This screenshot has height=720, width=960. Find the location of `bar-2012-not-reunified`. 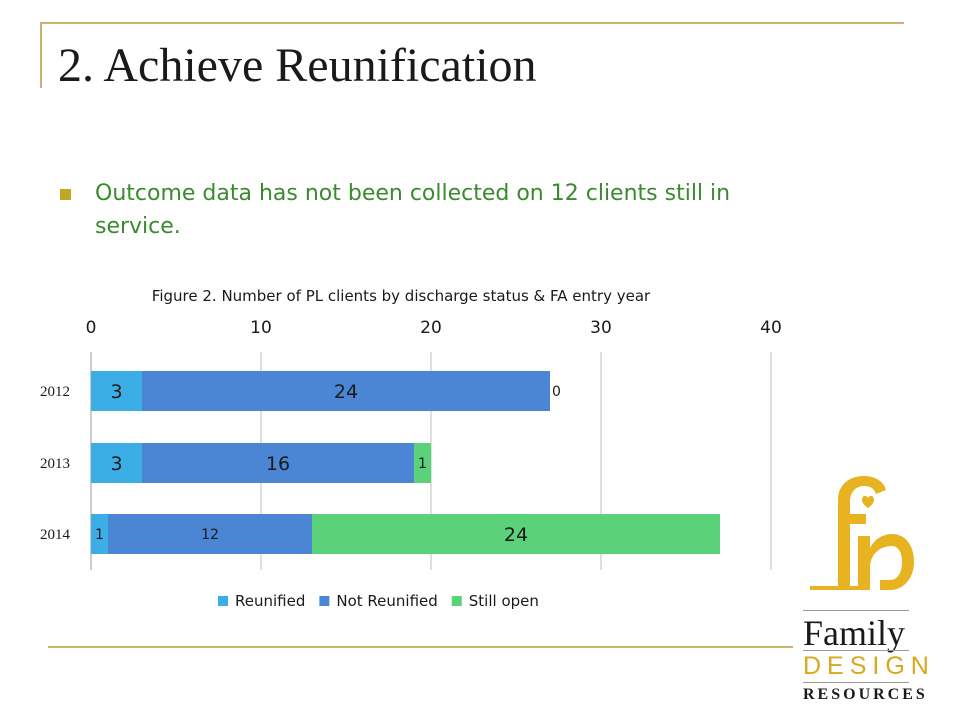

bar-2012-not-reunified is located at coordinates (346, 391).